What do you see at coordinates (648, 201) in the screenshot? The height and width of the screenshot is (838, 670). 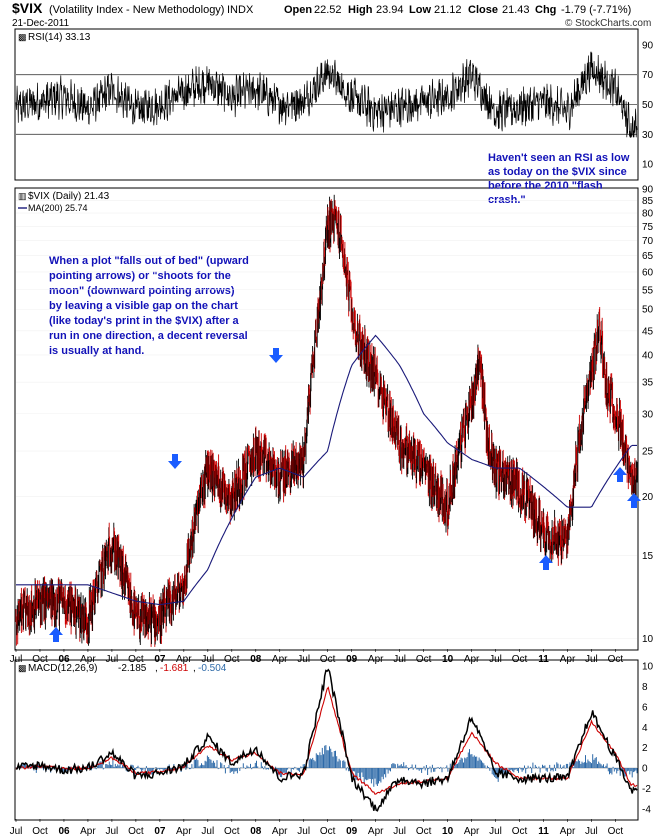 I see `price-tick-label: 85` at bounding box center [648, 201].